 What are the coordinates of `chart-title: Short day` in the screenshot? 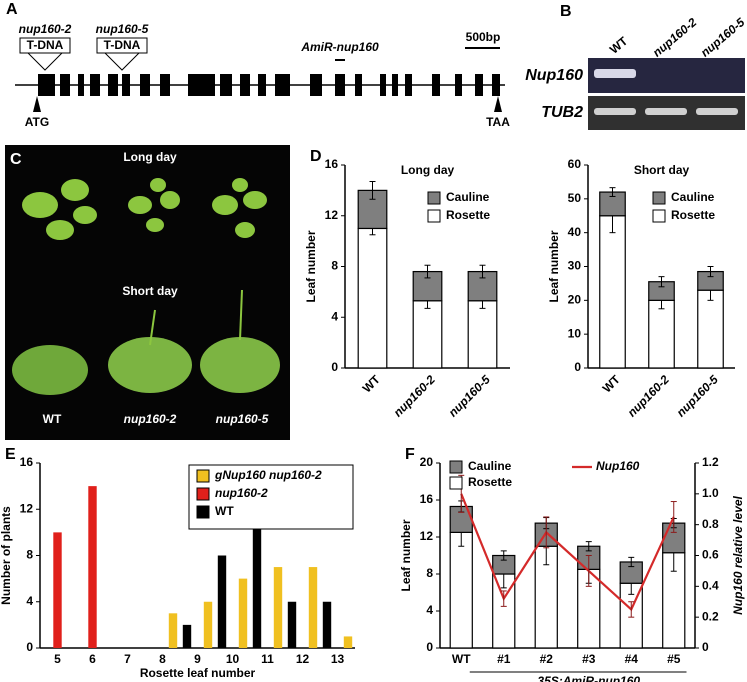 It's located at (662, 170).